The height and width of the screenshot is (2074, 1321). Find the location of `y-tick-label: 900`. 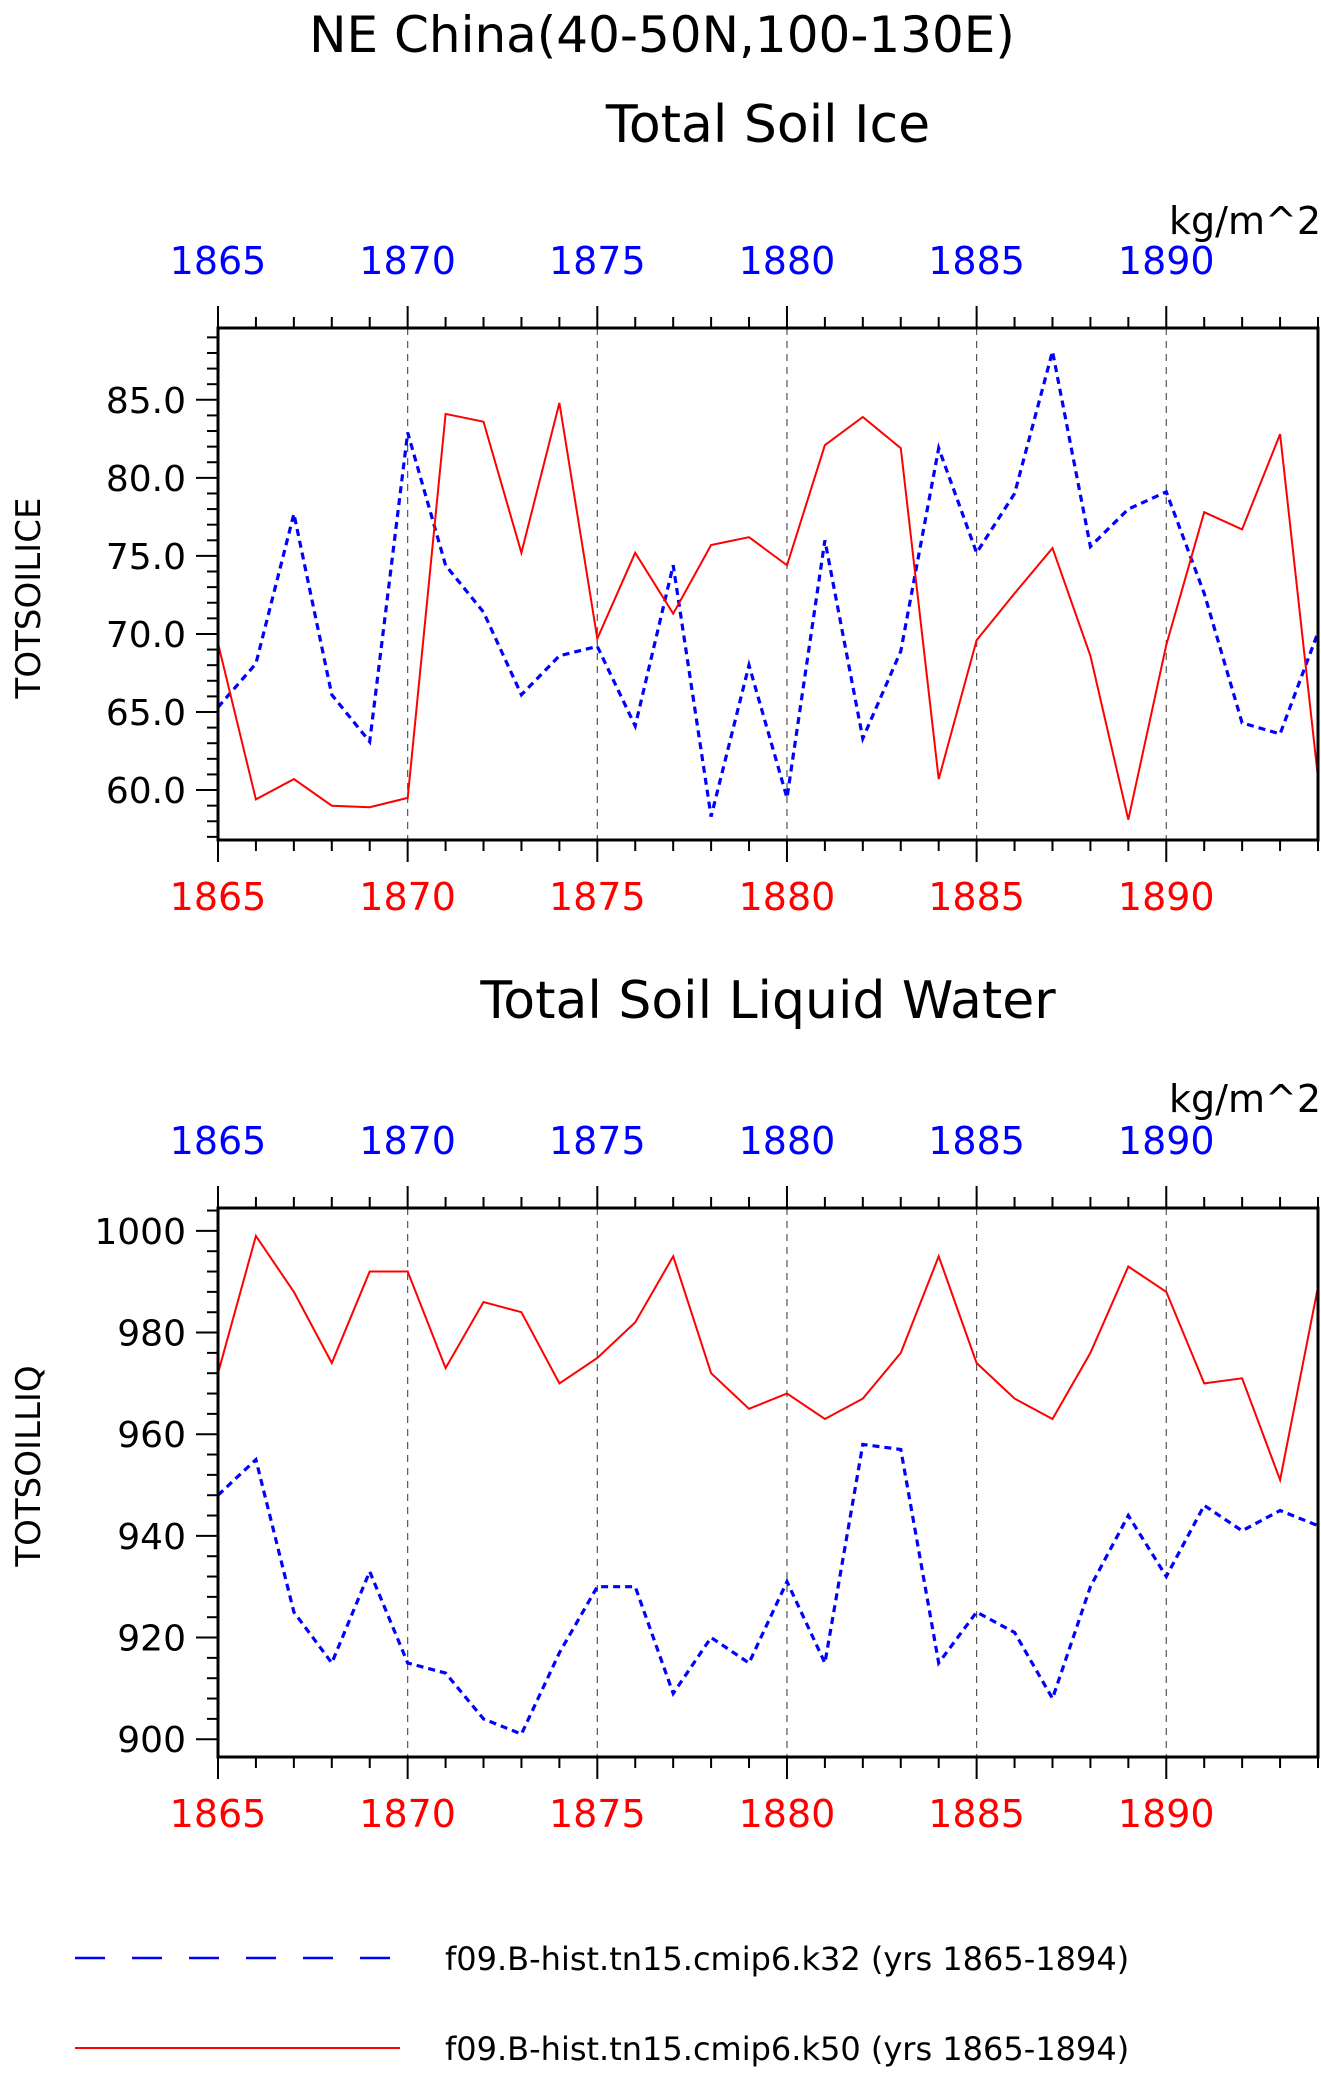

y-tick-label: 900 is located at coordinates (151, 1740).